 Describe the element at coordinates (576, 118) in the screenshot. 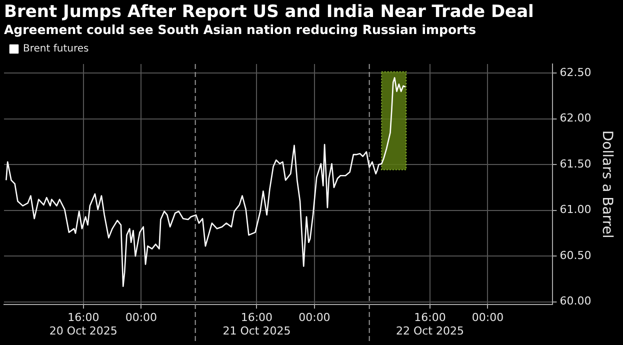

I see `y-tick-label: 62.00` at that location.